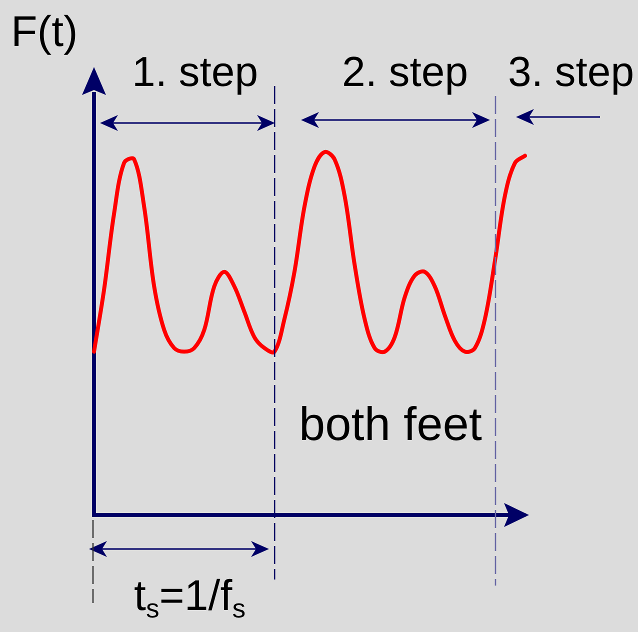 The height and width of the screenshot is (632, 638). I want to click on annotation: both feet, so click(390, 423).